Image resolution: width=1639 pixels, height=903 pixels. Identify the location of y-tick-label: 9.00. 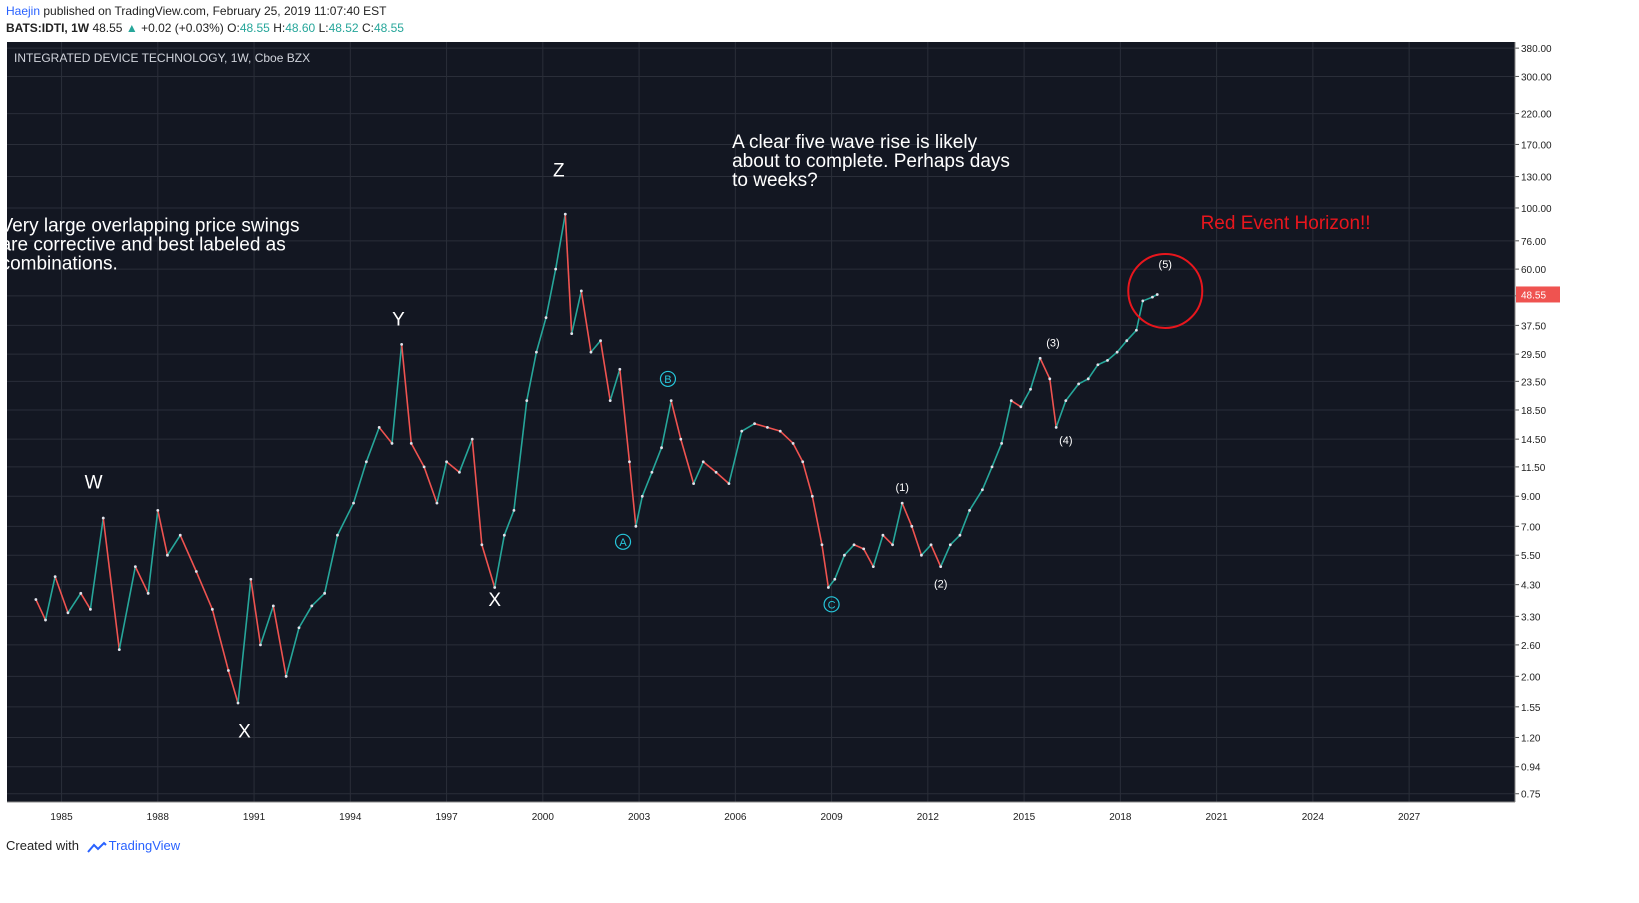
(1531, 497).